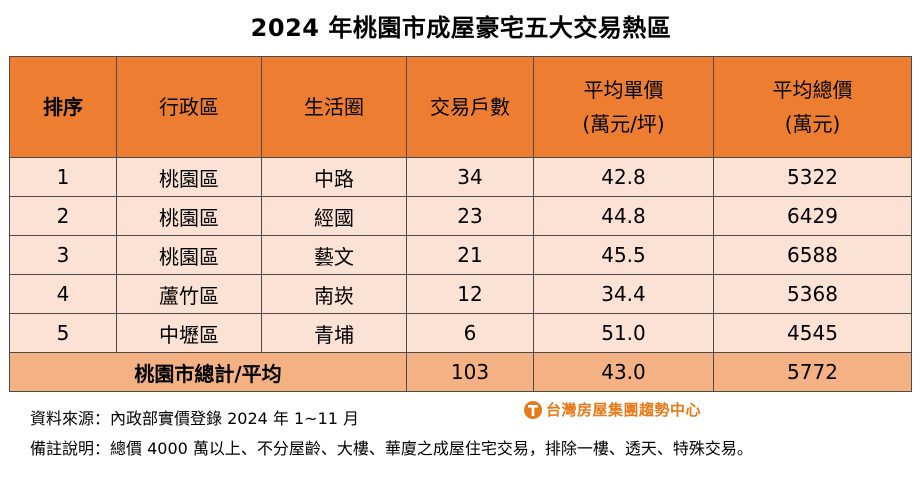 Image resolution: width=922 pixels, height=477 pixels. What do you see at coordinates (623, 124) in the screenshot?
I see `header-unit-price-unit: (萬元/坪)` at bounding box center [623, 124].